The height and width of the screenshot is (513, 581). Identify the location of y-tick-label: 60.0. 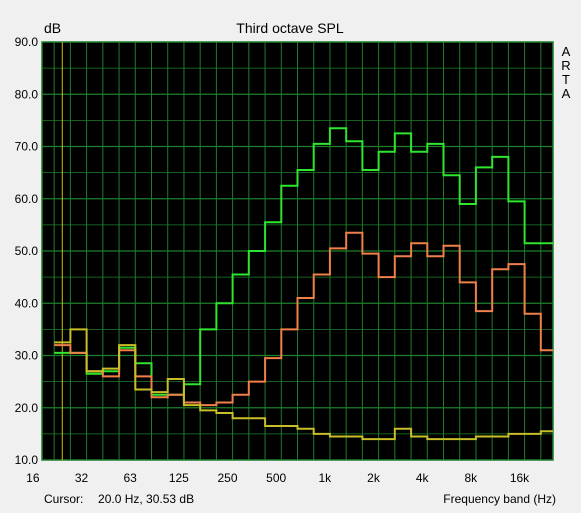
(27, 199).